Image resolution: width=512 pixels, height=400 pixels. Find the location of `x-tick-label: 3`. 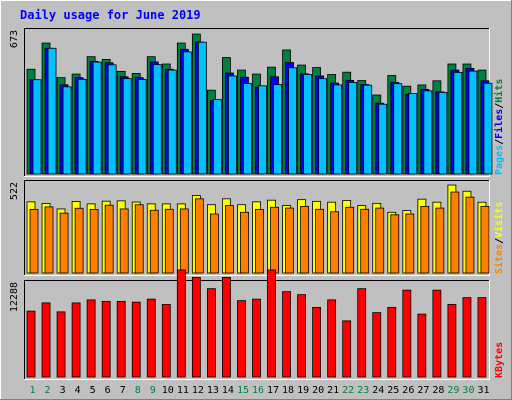

x-tick-label: 3 is located at coordinates (63, 390).